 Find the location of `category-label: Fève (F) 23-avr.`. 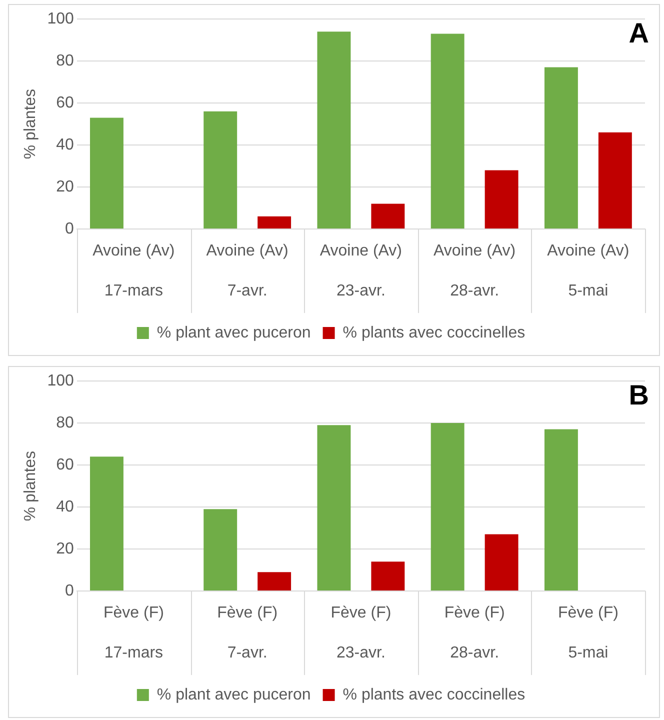

category-label: Fève (F) 23-avr. is located at coordinates (361, 633).